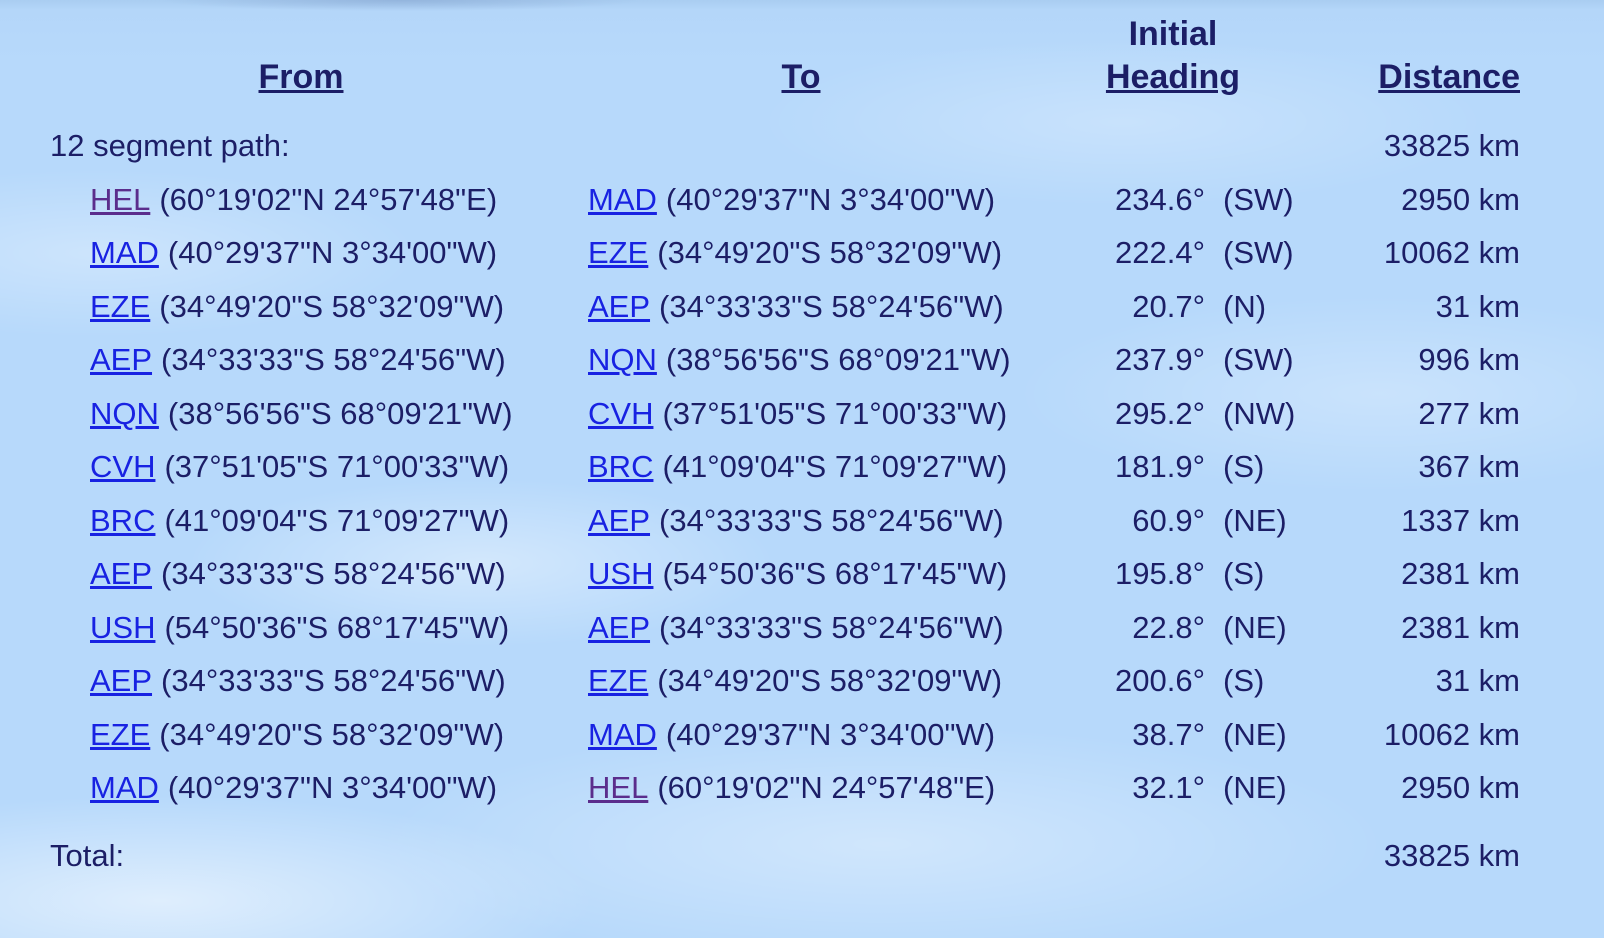 This screenshot has height=938, width=1604. What do you see at coordinates (827, 53) in the screenshot?
I see `table-header: Initial From To Heading Distance` at bounding box center [827, 53].